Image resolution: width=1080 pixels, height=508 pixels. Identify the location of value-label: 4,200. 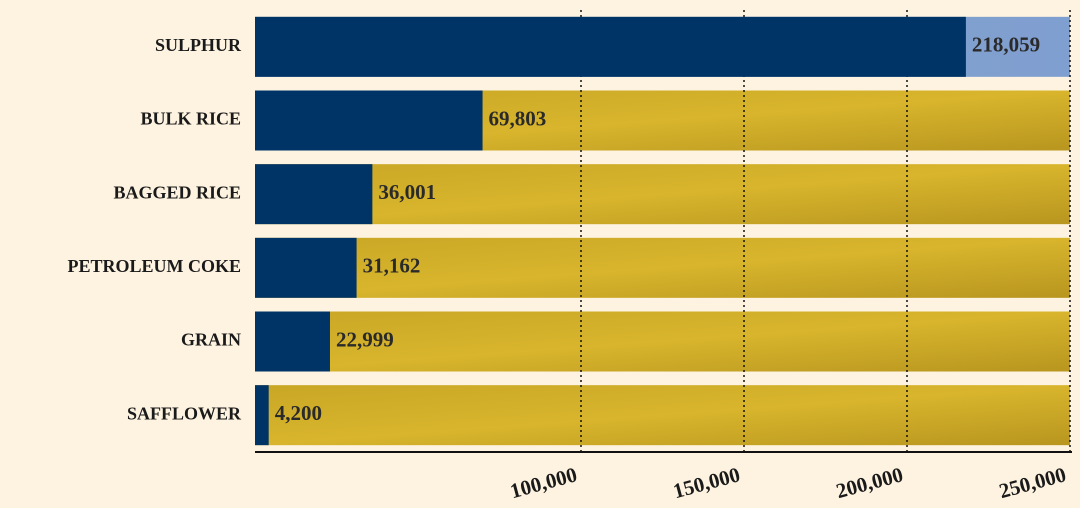
(298, 413).